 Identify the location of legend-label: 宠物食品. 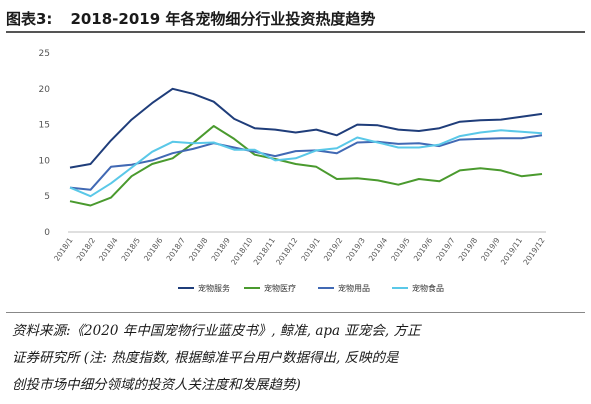
(428, 288).